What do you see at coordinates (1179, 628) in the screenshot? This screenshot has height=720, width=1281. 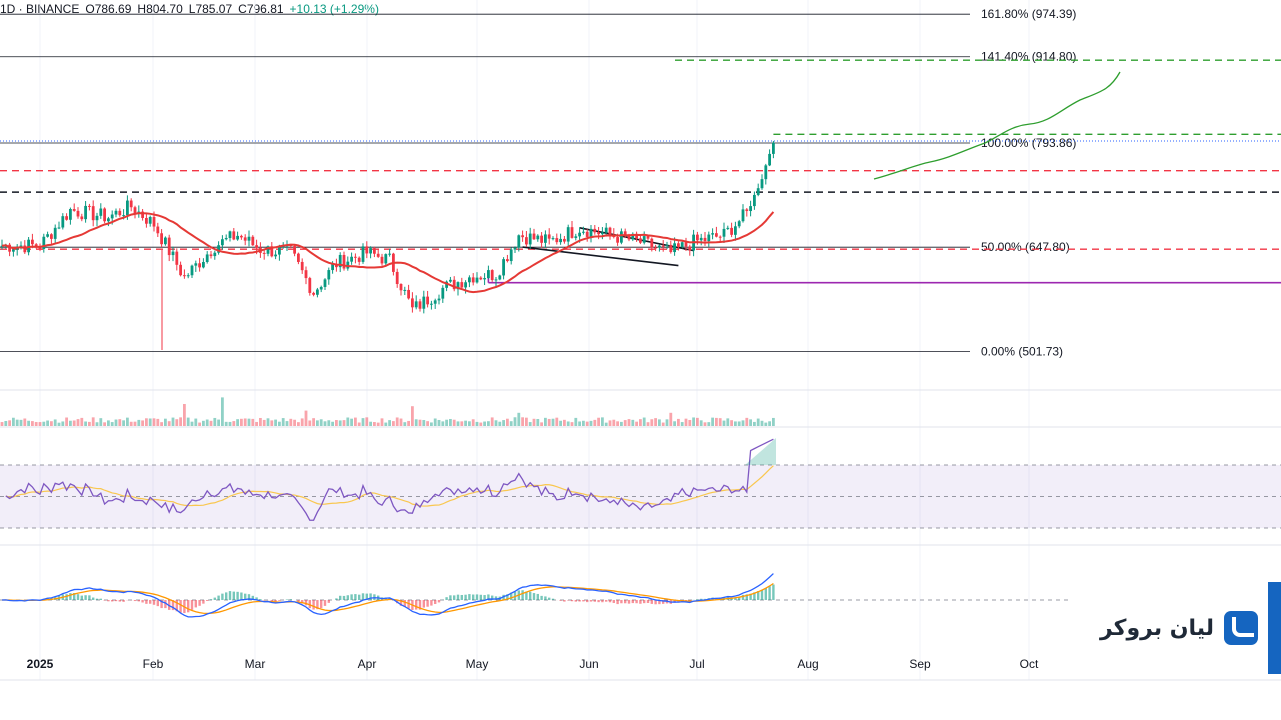 I see `brand-logo: لیان بروکر` at bounding box center [1179, 628].